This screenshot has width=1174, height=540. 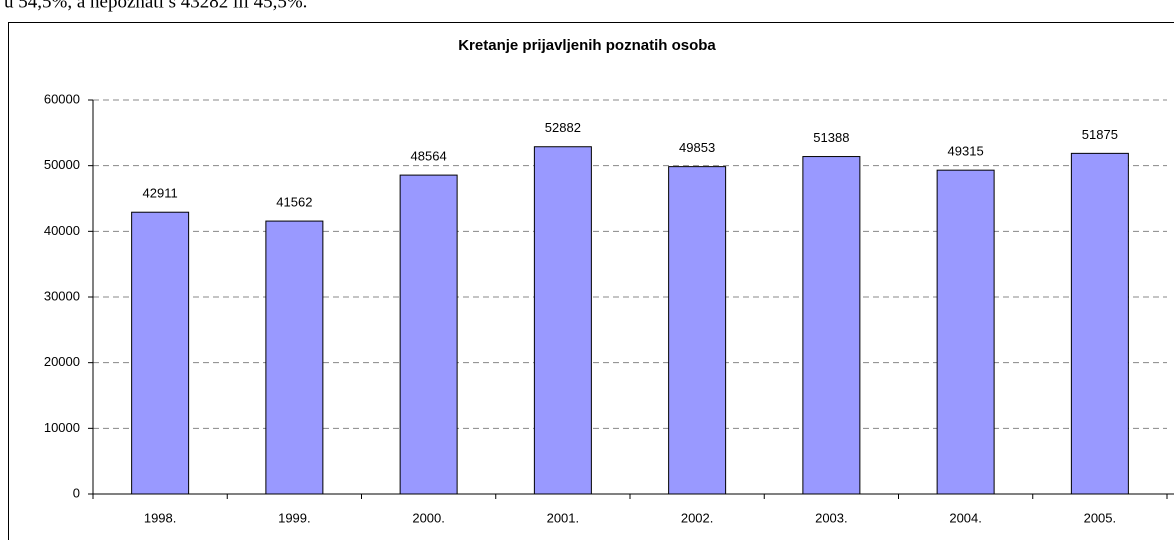 I want to click on x-tick-label: 2002., so click(x=697, y=517).